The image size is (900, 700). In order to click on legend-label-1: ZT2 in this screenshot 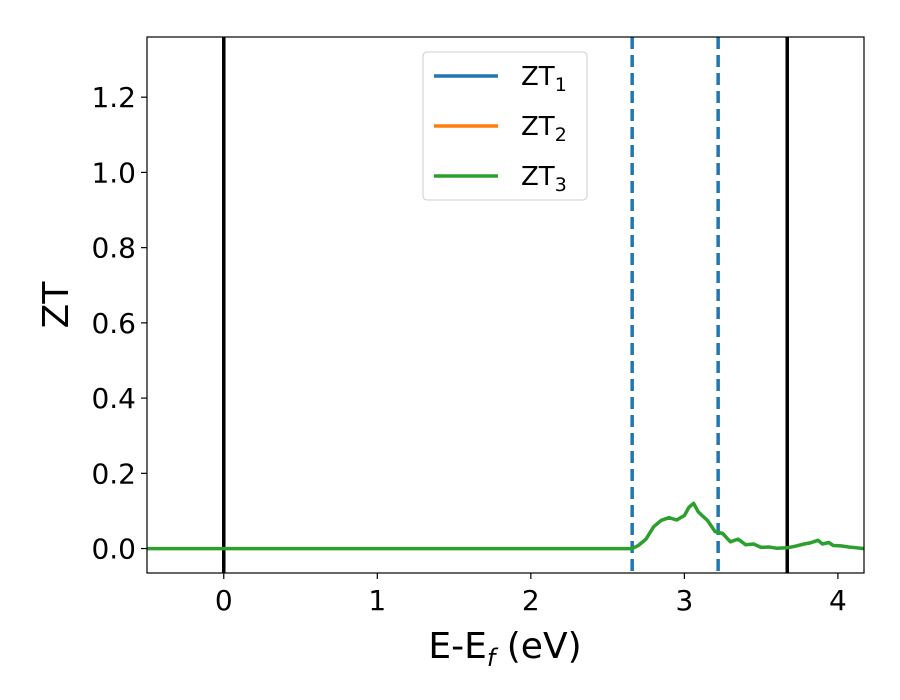, I will do `click(544, 129)`.